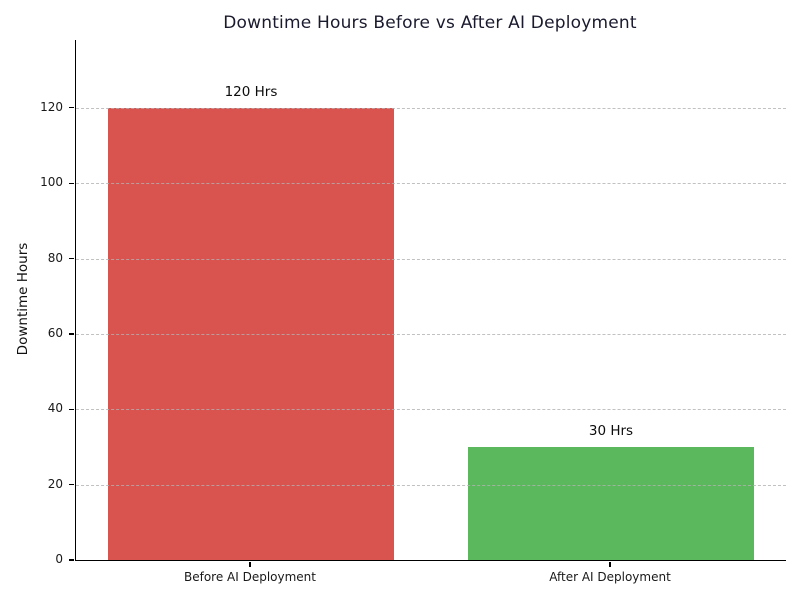 The height and width of the screenshot is (600, 800). Describe the element at coordinates (251, 91) in the screenshot. I see `bar-value-label: 120 Hrs` at that location.